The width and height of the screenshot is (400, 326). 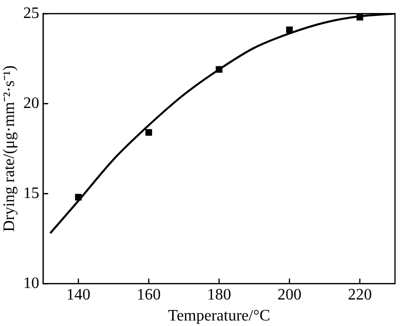 What do you see at coordinates (31, 193) in the screenshot?
I see `y-tick-label: 15` at bounding box center [31, 193].